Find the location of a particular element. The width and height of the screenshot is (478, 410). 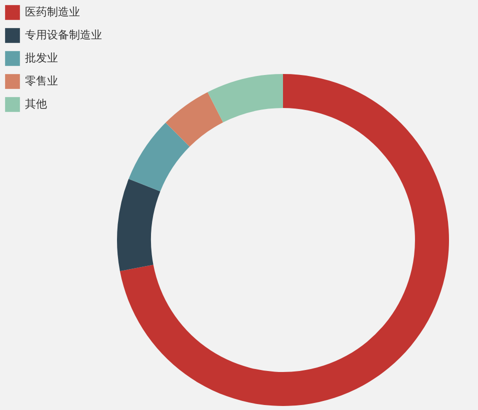

legend-label: 零售业 is located at coordinates (41, 81).